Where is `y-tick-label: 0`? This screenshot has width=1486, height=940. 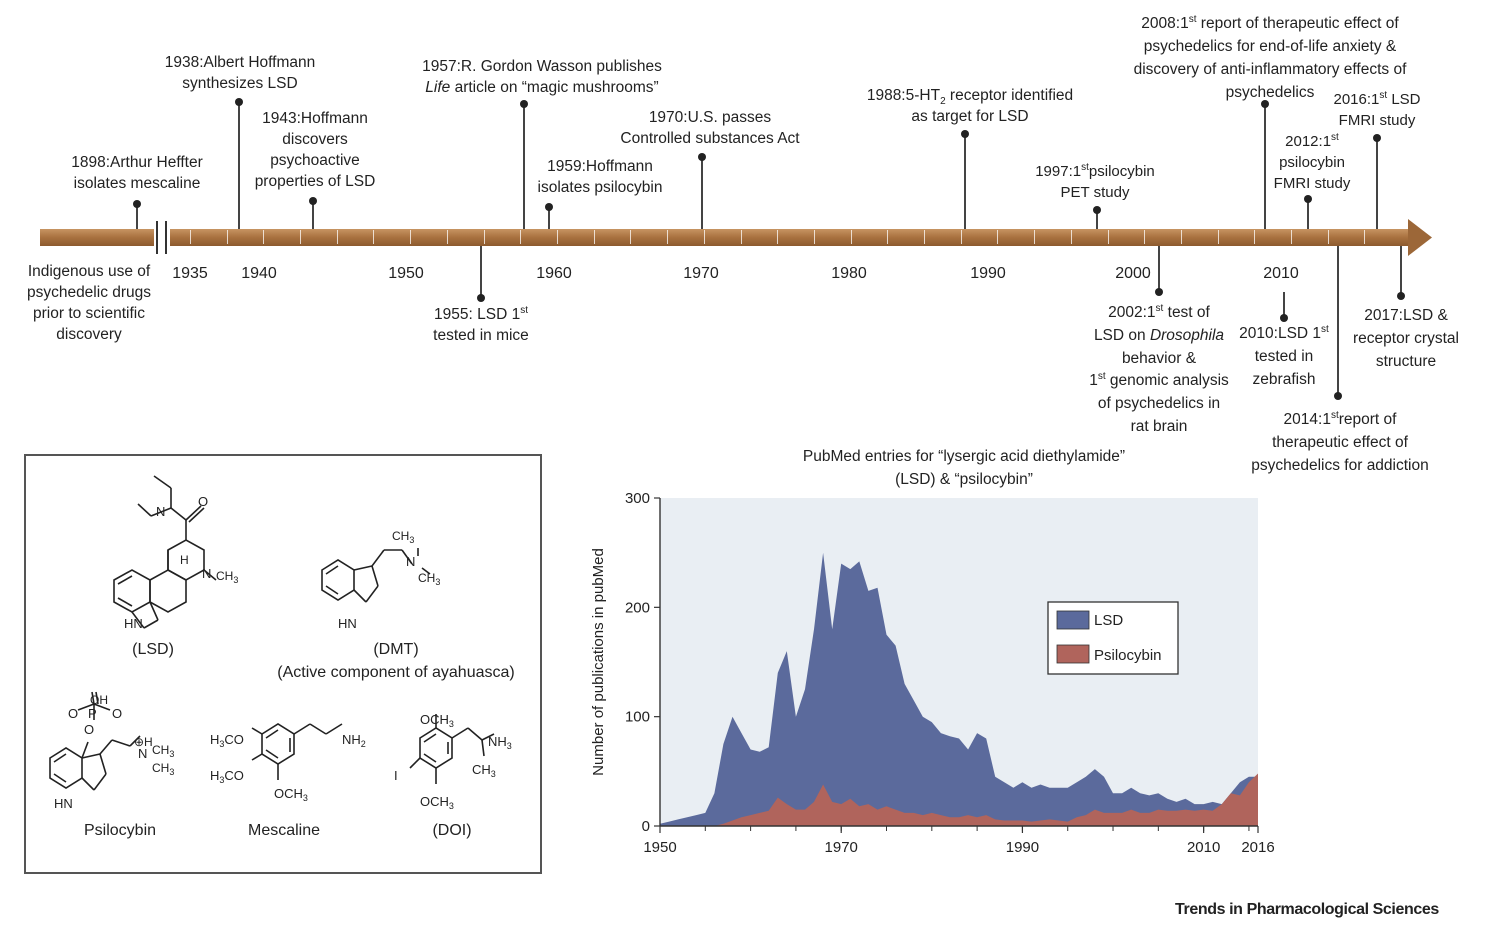 y-tick-label: 0 is located at coordinates (646, 826).